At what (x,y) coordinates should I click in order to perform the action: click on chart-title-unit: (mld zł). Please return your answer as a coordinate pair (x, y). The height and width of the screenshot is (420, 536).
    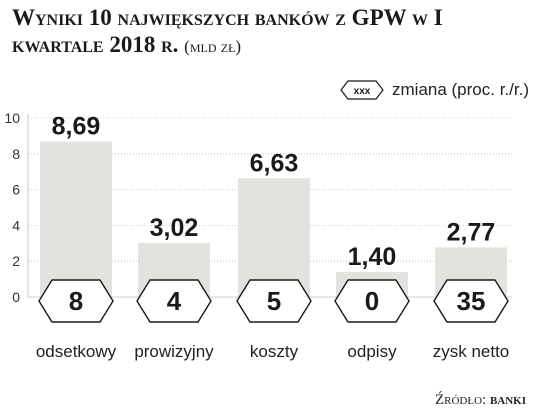
    Looking at the image, I should click on (213, 46).